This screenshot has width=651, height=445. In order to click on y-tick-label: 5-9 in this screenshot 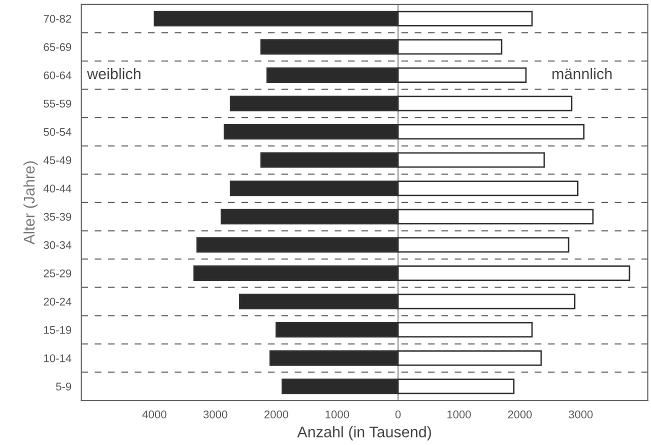, I will do `click(64, 386)`.